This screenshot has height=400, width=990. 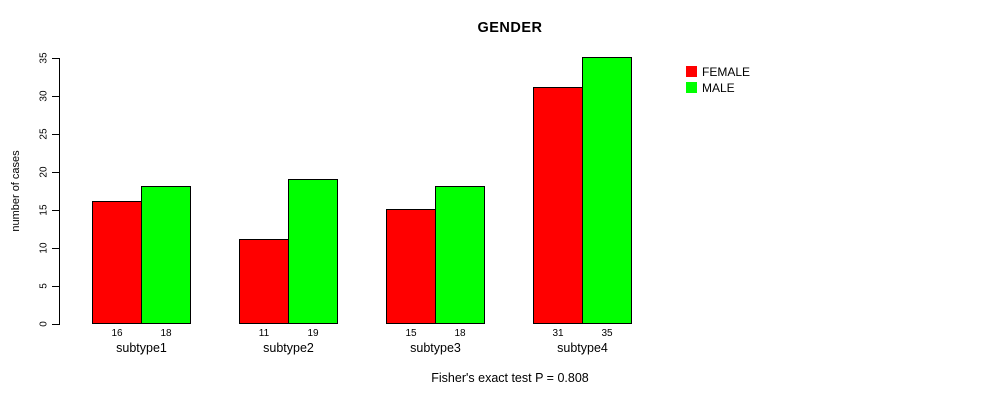 What do you see at coordinates (44, 286) in the screenshot?
I see `y-tick-label: 5` at bounding box center [44, 286].